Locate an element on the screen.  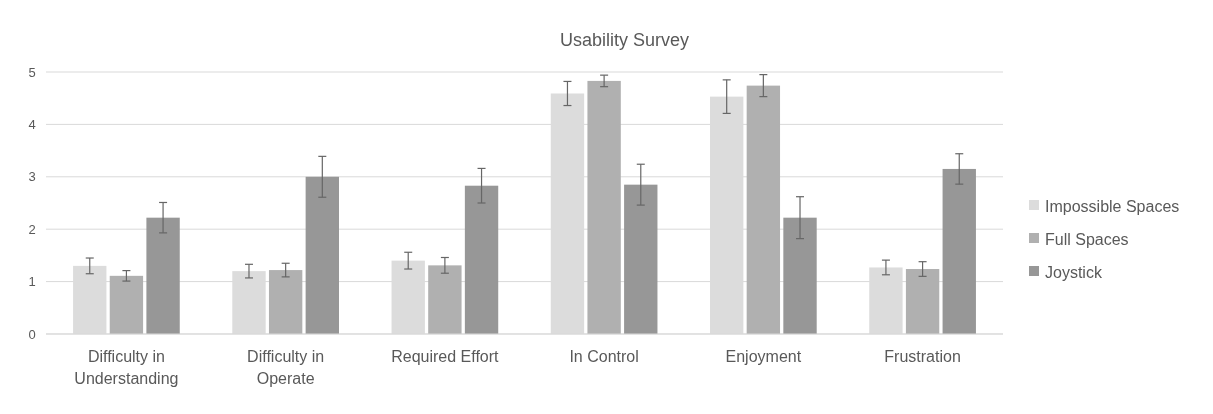
legend-label: Joystick is located at coordinates (1074, 272).